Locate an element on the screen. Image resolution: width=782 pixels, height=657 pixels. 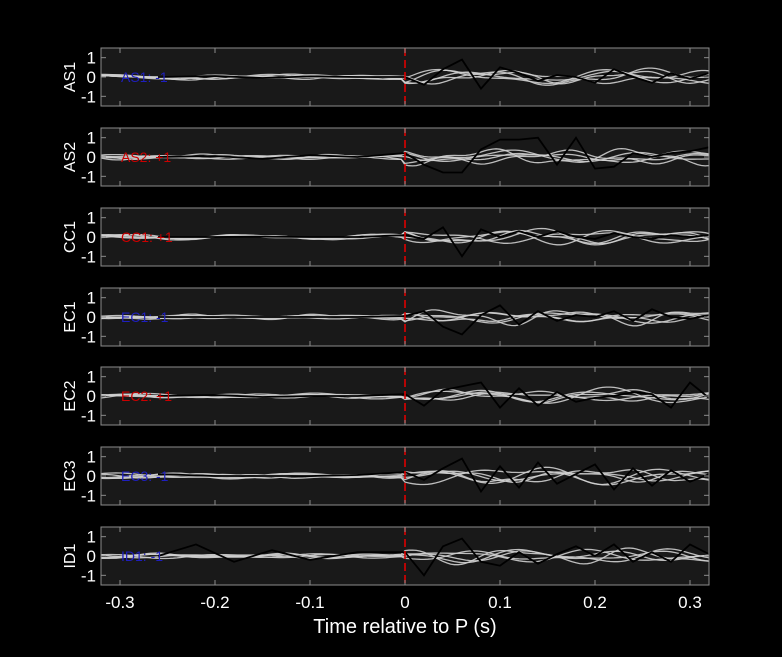
station-label: CC1 is located at coordinates (70, 237).